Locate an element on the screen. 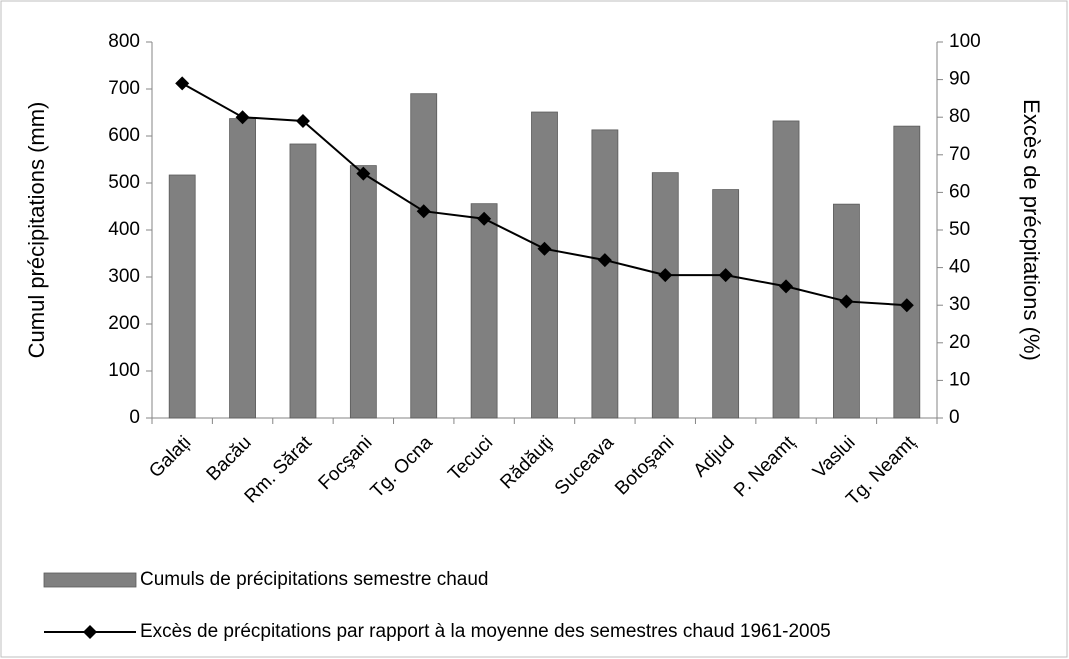 The height and width of the screenshot is (659, 1069). legend-swatch is located at coordinates (90, 580).